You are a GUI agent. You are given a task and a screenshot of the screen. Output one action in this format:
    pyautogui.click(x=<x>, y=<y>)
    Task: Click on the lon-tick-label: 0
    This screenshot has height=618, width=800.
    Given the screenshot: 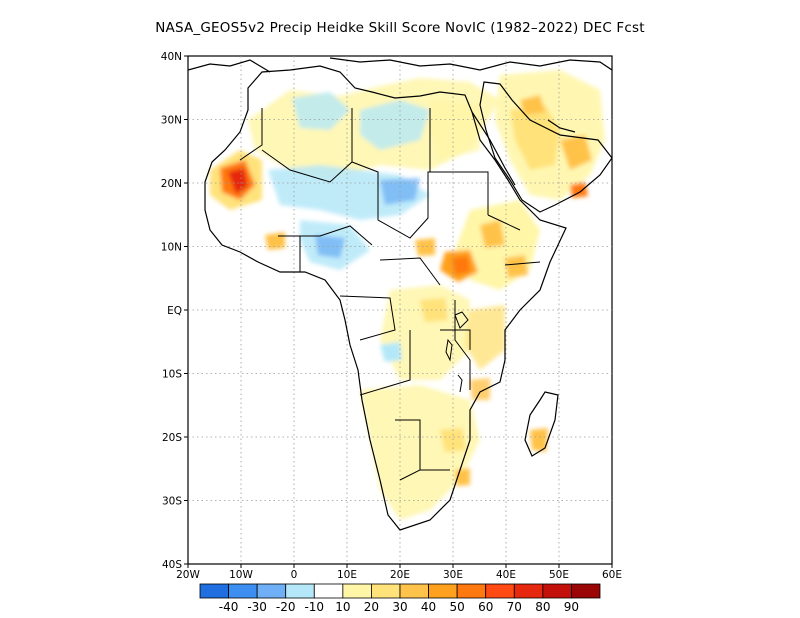 What is the action you would take?
    pyautogui.click(x=294, y=575)
    